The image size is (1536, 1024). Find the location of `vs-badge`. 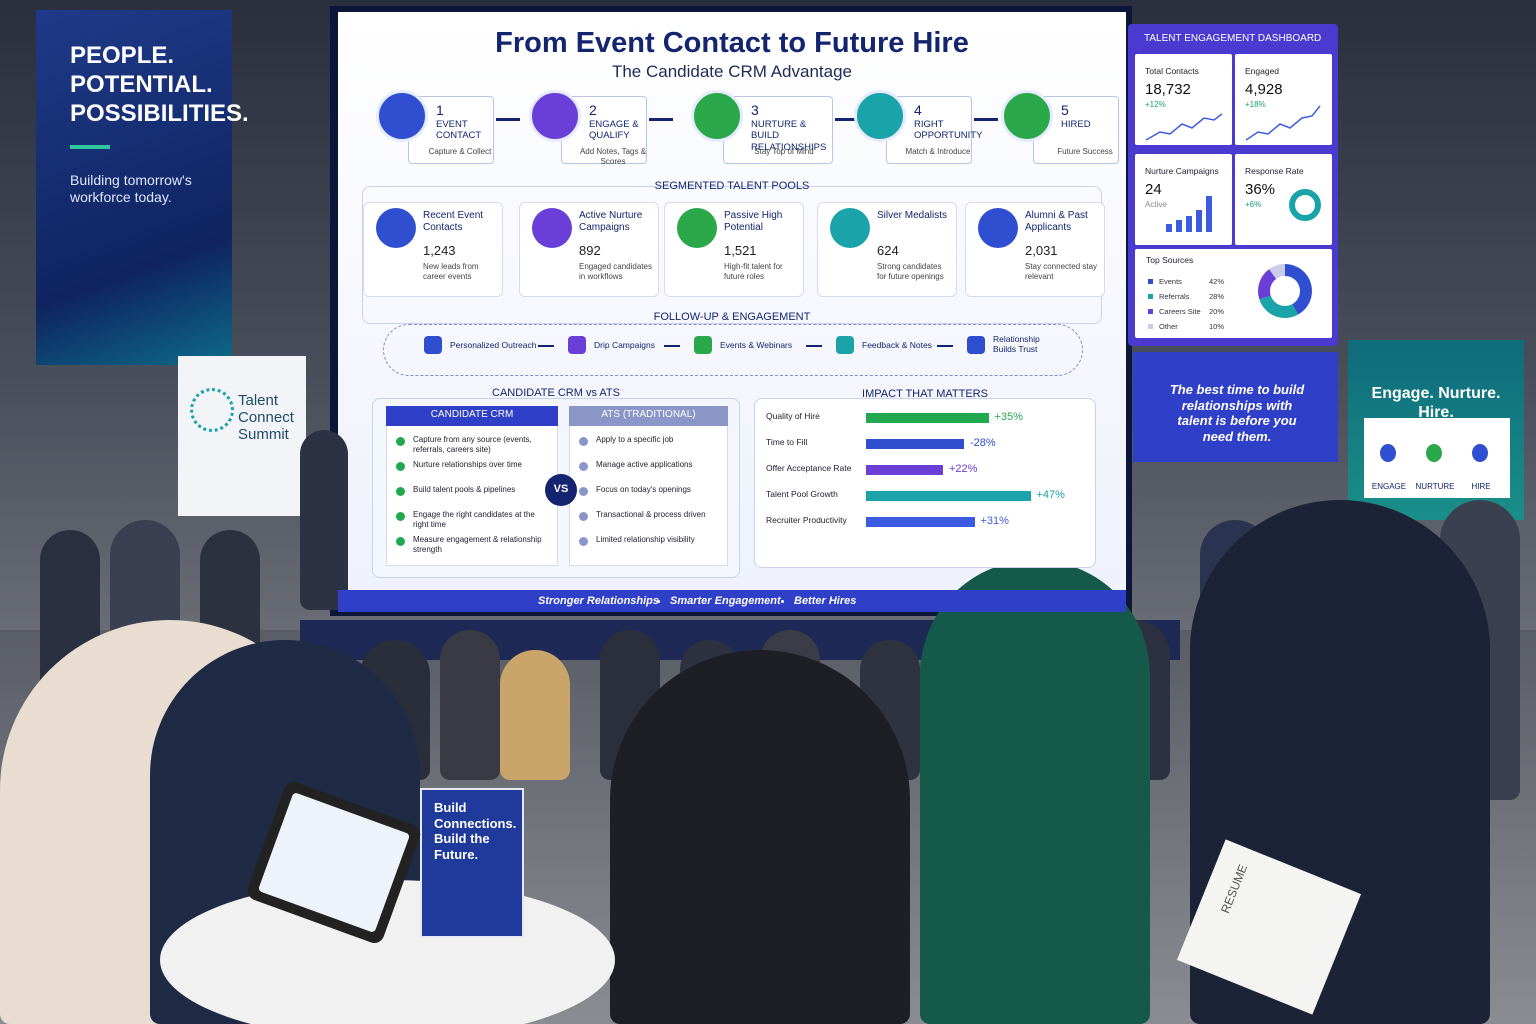

vs-badge is located at coordinates (561, 490).